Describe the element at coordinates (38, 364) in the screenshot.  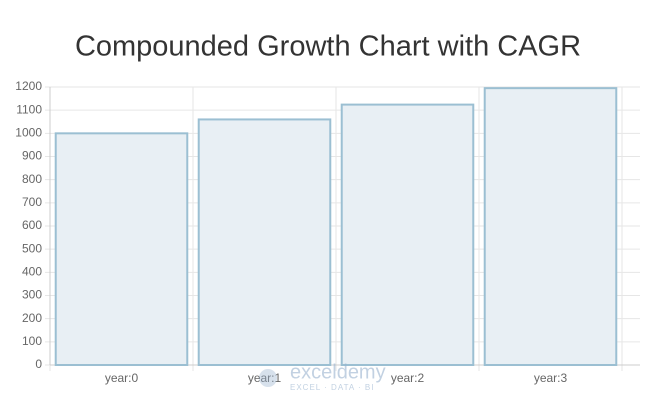
I see `y-tick-label: 0` at that location.